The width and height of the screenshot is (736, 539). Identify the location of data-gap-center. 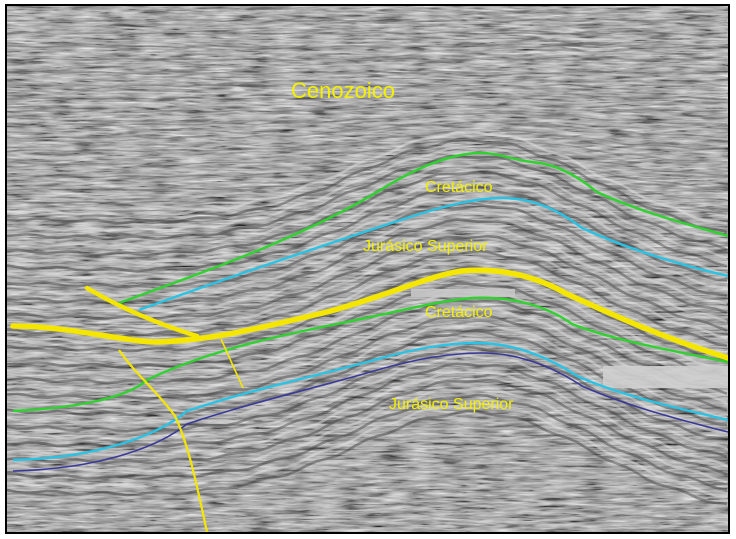
(463, 293).